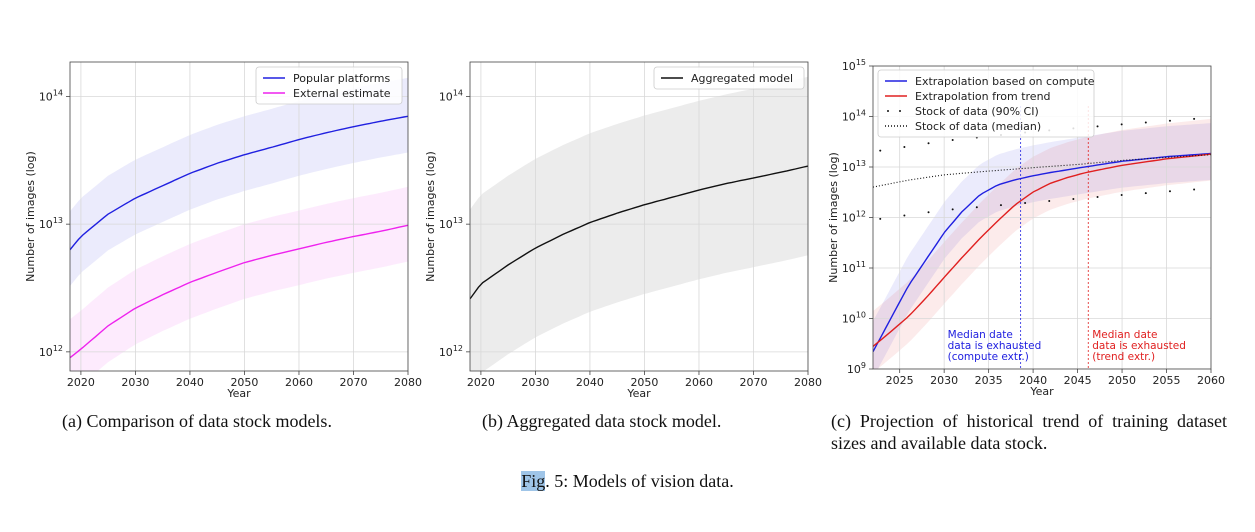 Image resolution: width=1255 pixels, height=532 pixels. Describe the element at coordinates (854, 318) in the screenshot. I see `y-tick-label: 1010` at that location.